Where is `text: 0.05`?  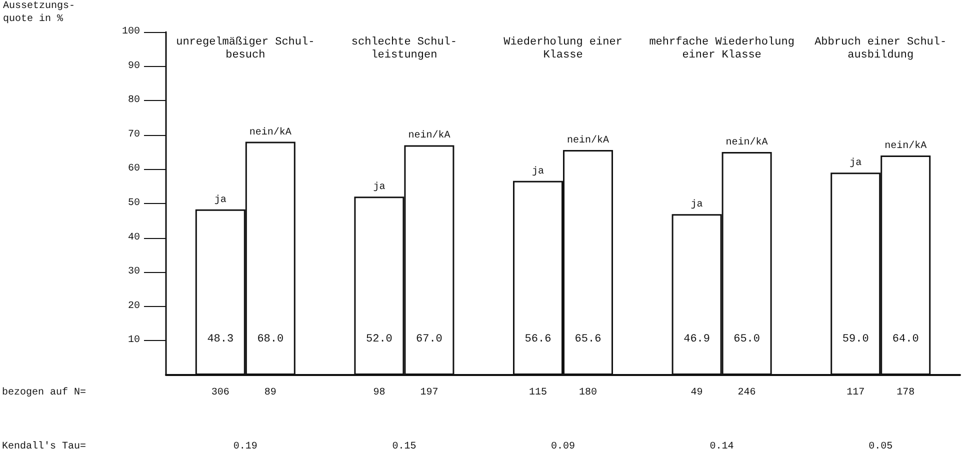 text: 0.05 is located at coordinates (880, 447).